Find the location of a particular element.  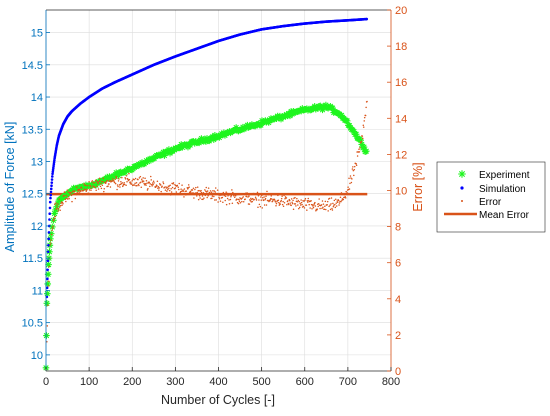

right-y-tick-label: 14 is located at coordinates (401, 119).